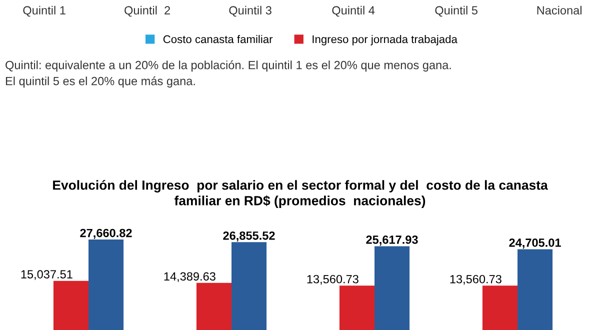  Describe the element at coordinates (353, 11) in the screenshot. I see `category-label: Quintil 4` at that location.